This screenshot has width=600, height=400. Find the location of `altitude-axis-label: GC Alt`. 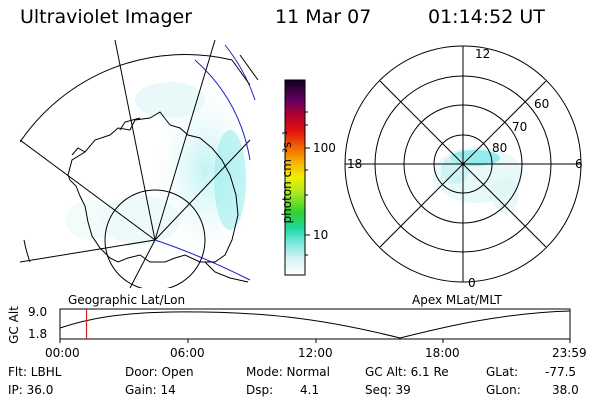

altitude-axis-label: GC Alt is located at coordinates (14, 325).